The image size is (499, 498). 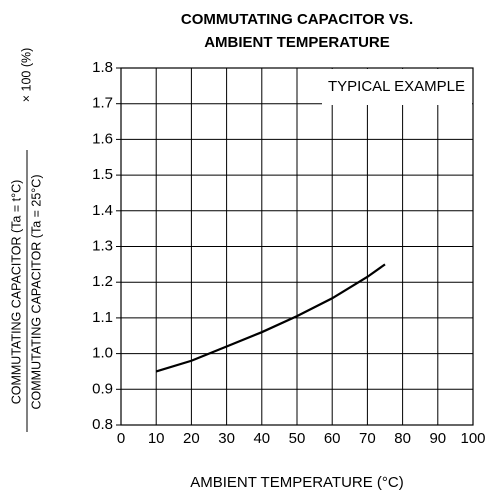 What do you see at coordinates (102, 210) in the screenshot?
I see `y-tick-label: 1.4` at bounding box center [102, 210].